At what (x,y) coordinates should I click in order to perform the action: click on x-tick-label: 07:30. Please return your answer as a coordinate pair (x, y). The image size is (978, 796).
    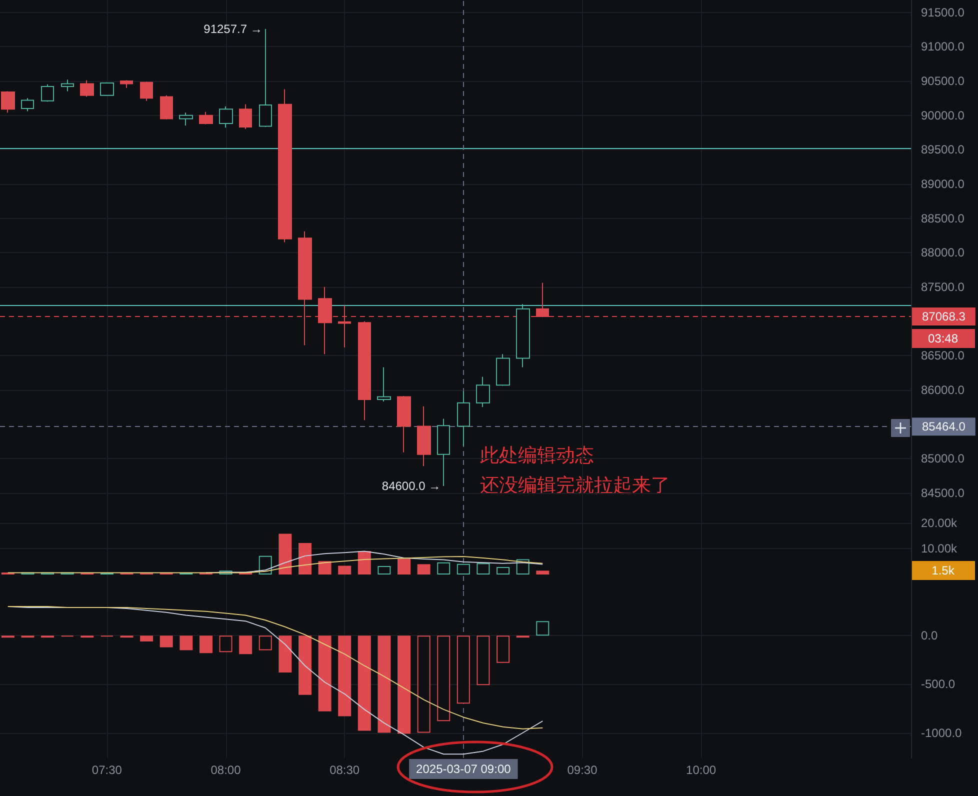
    Looking at the image, I should click on (107, 770).